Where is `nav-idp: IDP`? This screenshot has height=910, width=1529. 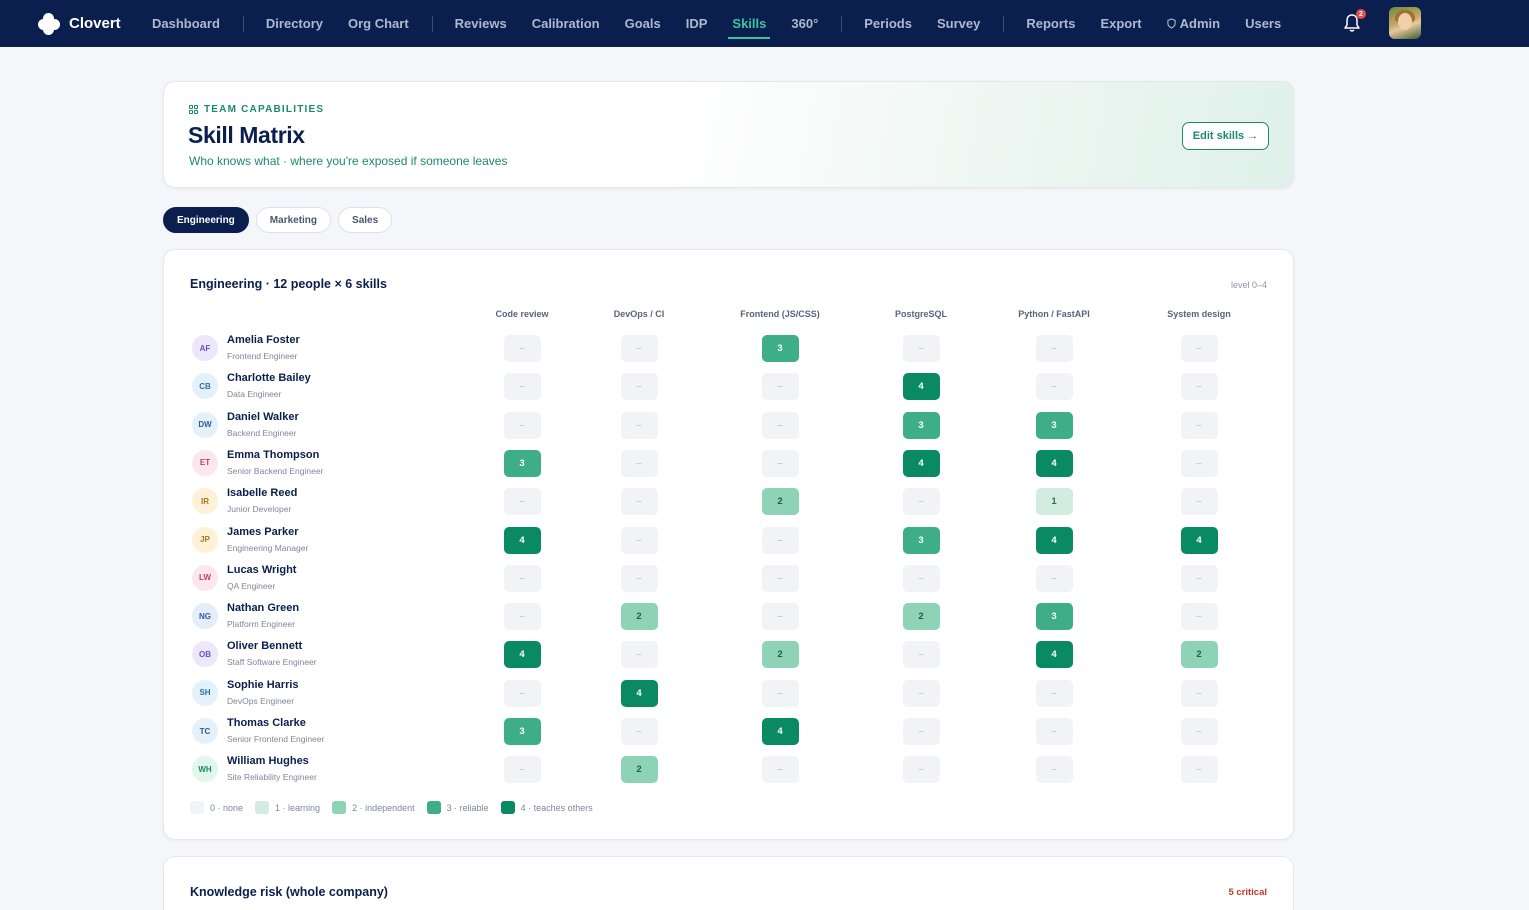 nav-idp: IDP is located at coordinates (697, 23).